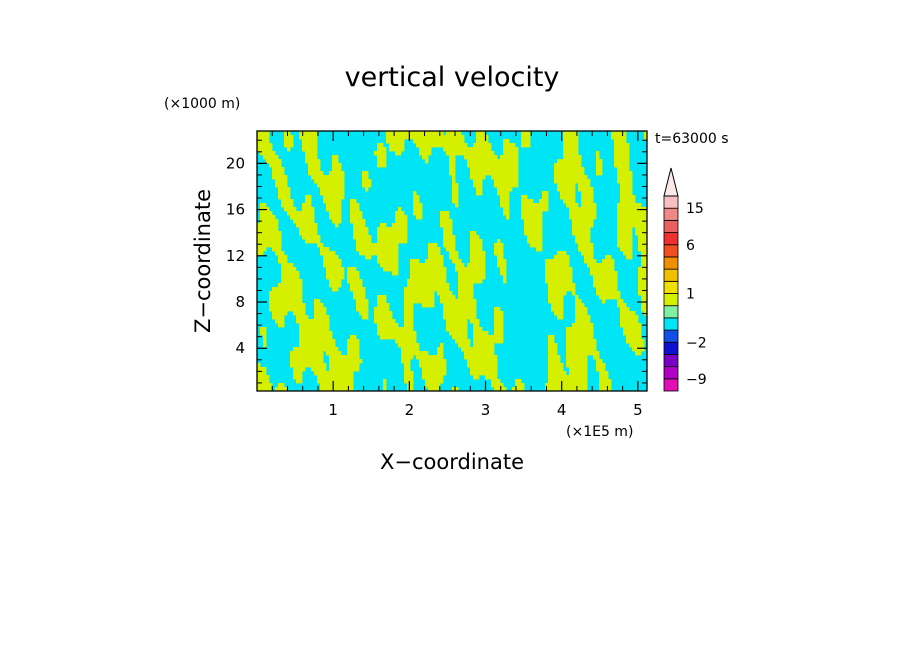 This screenshot has height=659, width=904. What do you see at coordinates (599, 432) in the screenshot?
I see `x-unit-label: (×1E5 m)` at bounding box center [599, 432].